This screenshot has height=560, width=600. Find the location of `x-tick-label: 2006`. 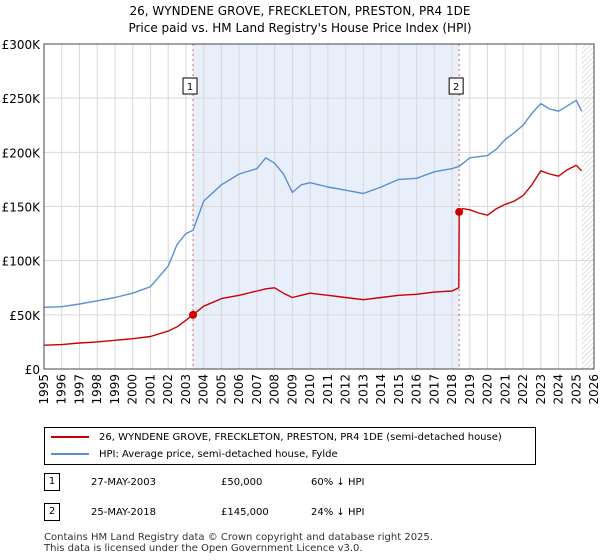

x-tick-label: 2006 is located at coordinates (239, 389).